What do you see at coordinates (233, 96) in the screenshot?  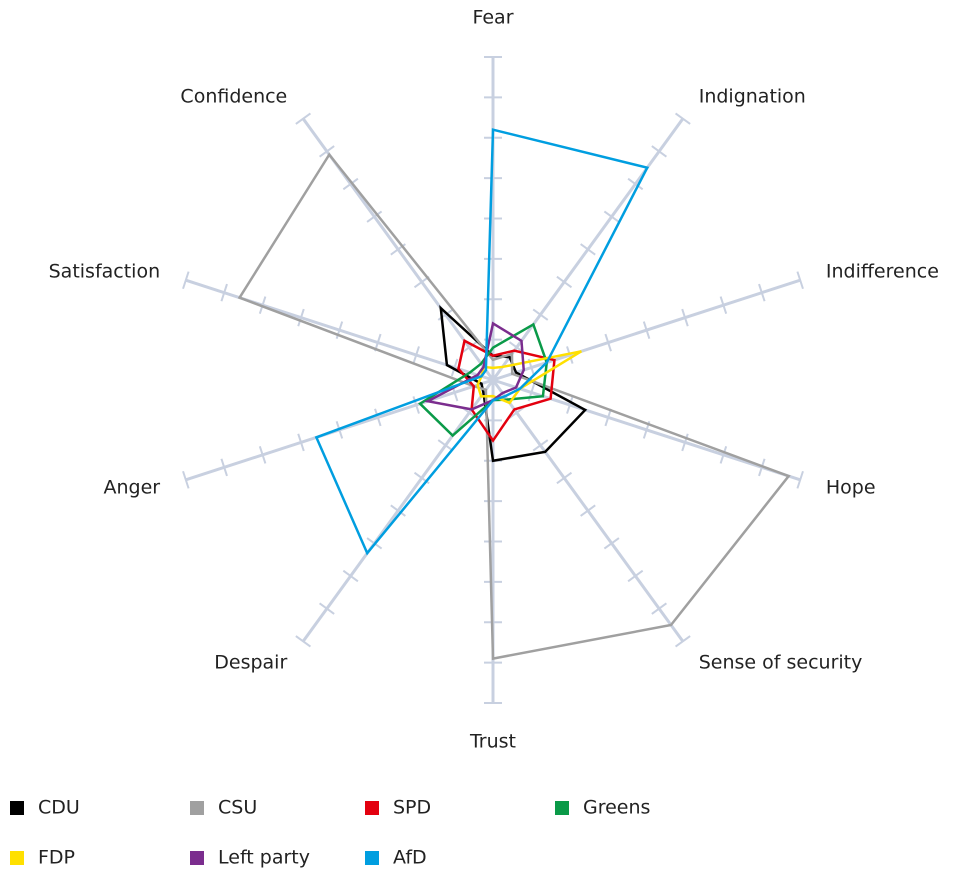 I see `axis-label: Confidence` at bounding box center [233, 96].